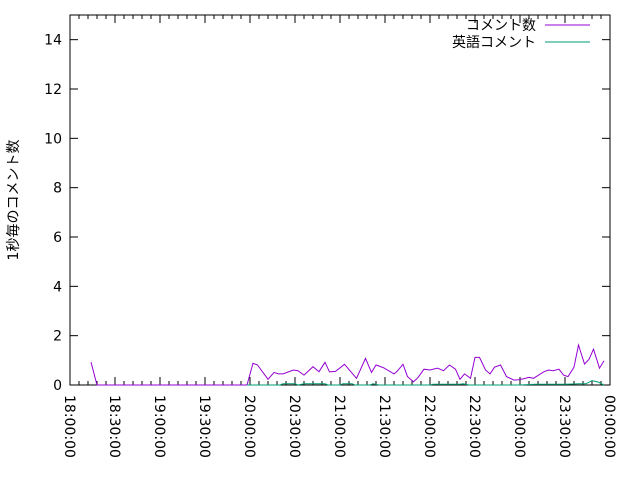 This screenshot has width=640, height=480. I want to click on x-tick-label: 20:30:00, so click(294, 426).